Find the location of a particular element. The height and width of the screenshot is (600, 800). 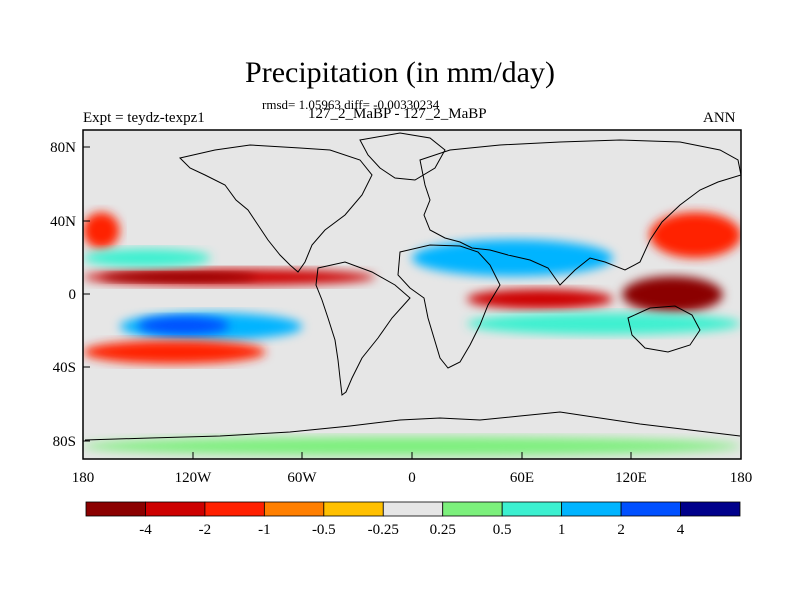

lon-label-60w: 60W is located at coordinates (302, 478).